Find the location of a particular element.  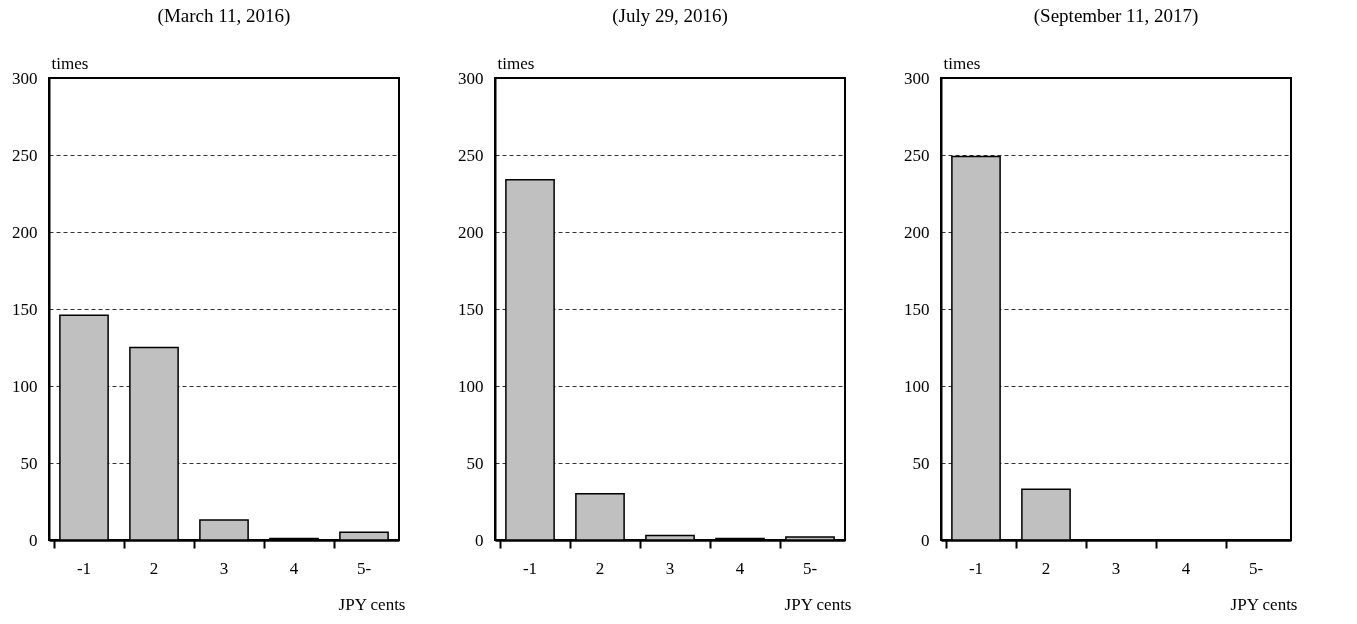

chart-title: (September 11, 2017) is located at coordinates (1116, 16).